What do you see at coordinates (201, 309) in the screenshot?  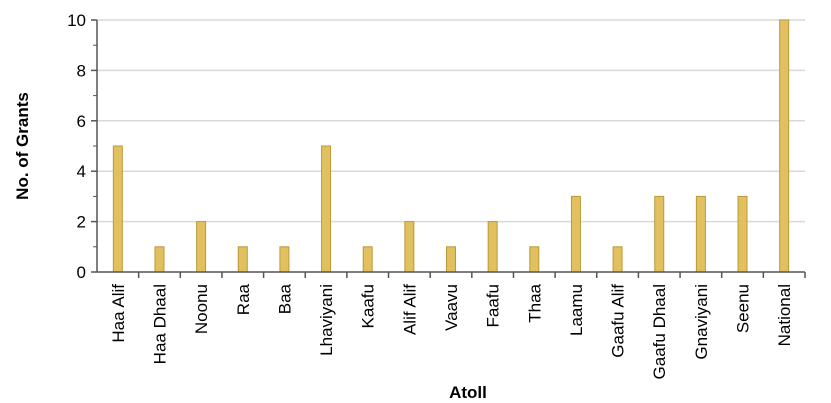 I see `x-tick-label: Noonu` at bounding box center [201, 309].